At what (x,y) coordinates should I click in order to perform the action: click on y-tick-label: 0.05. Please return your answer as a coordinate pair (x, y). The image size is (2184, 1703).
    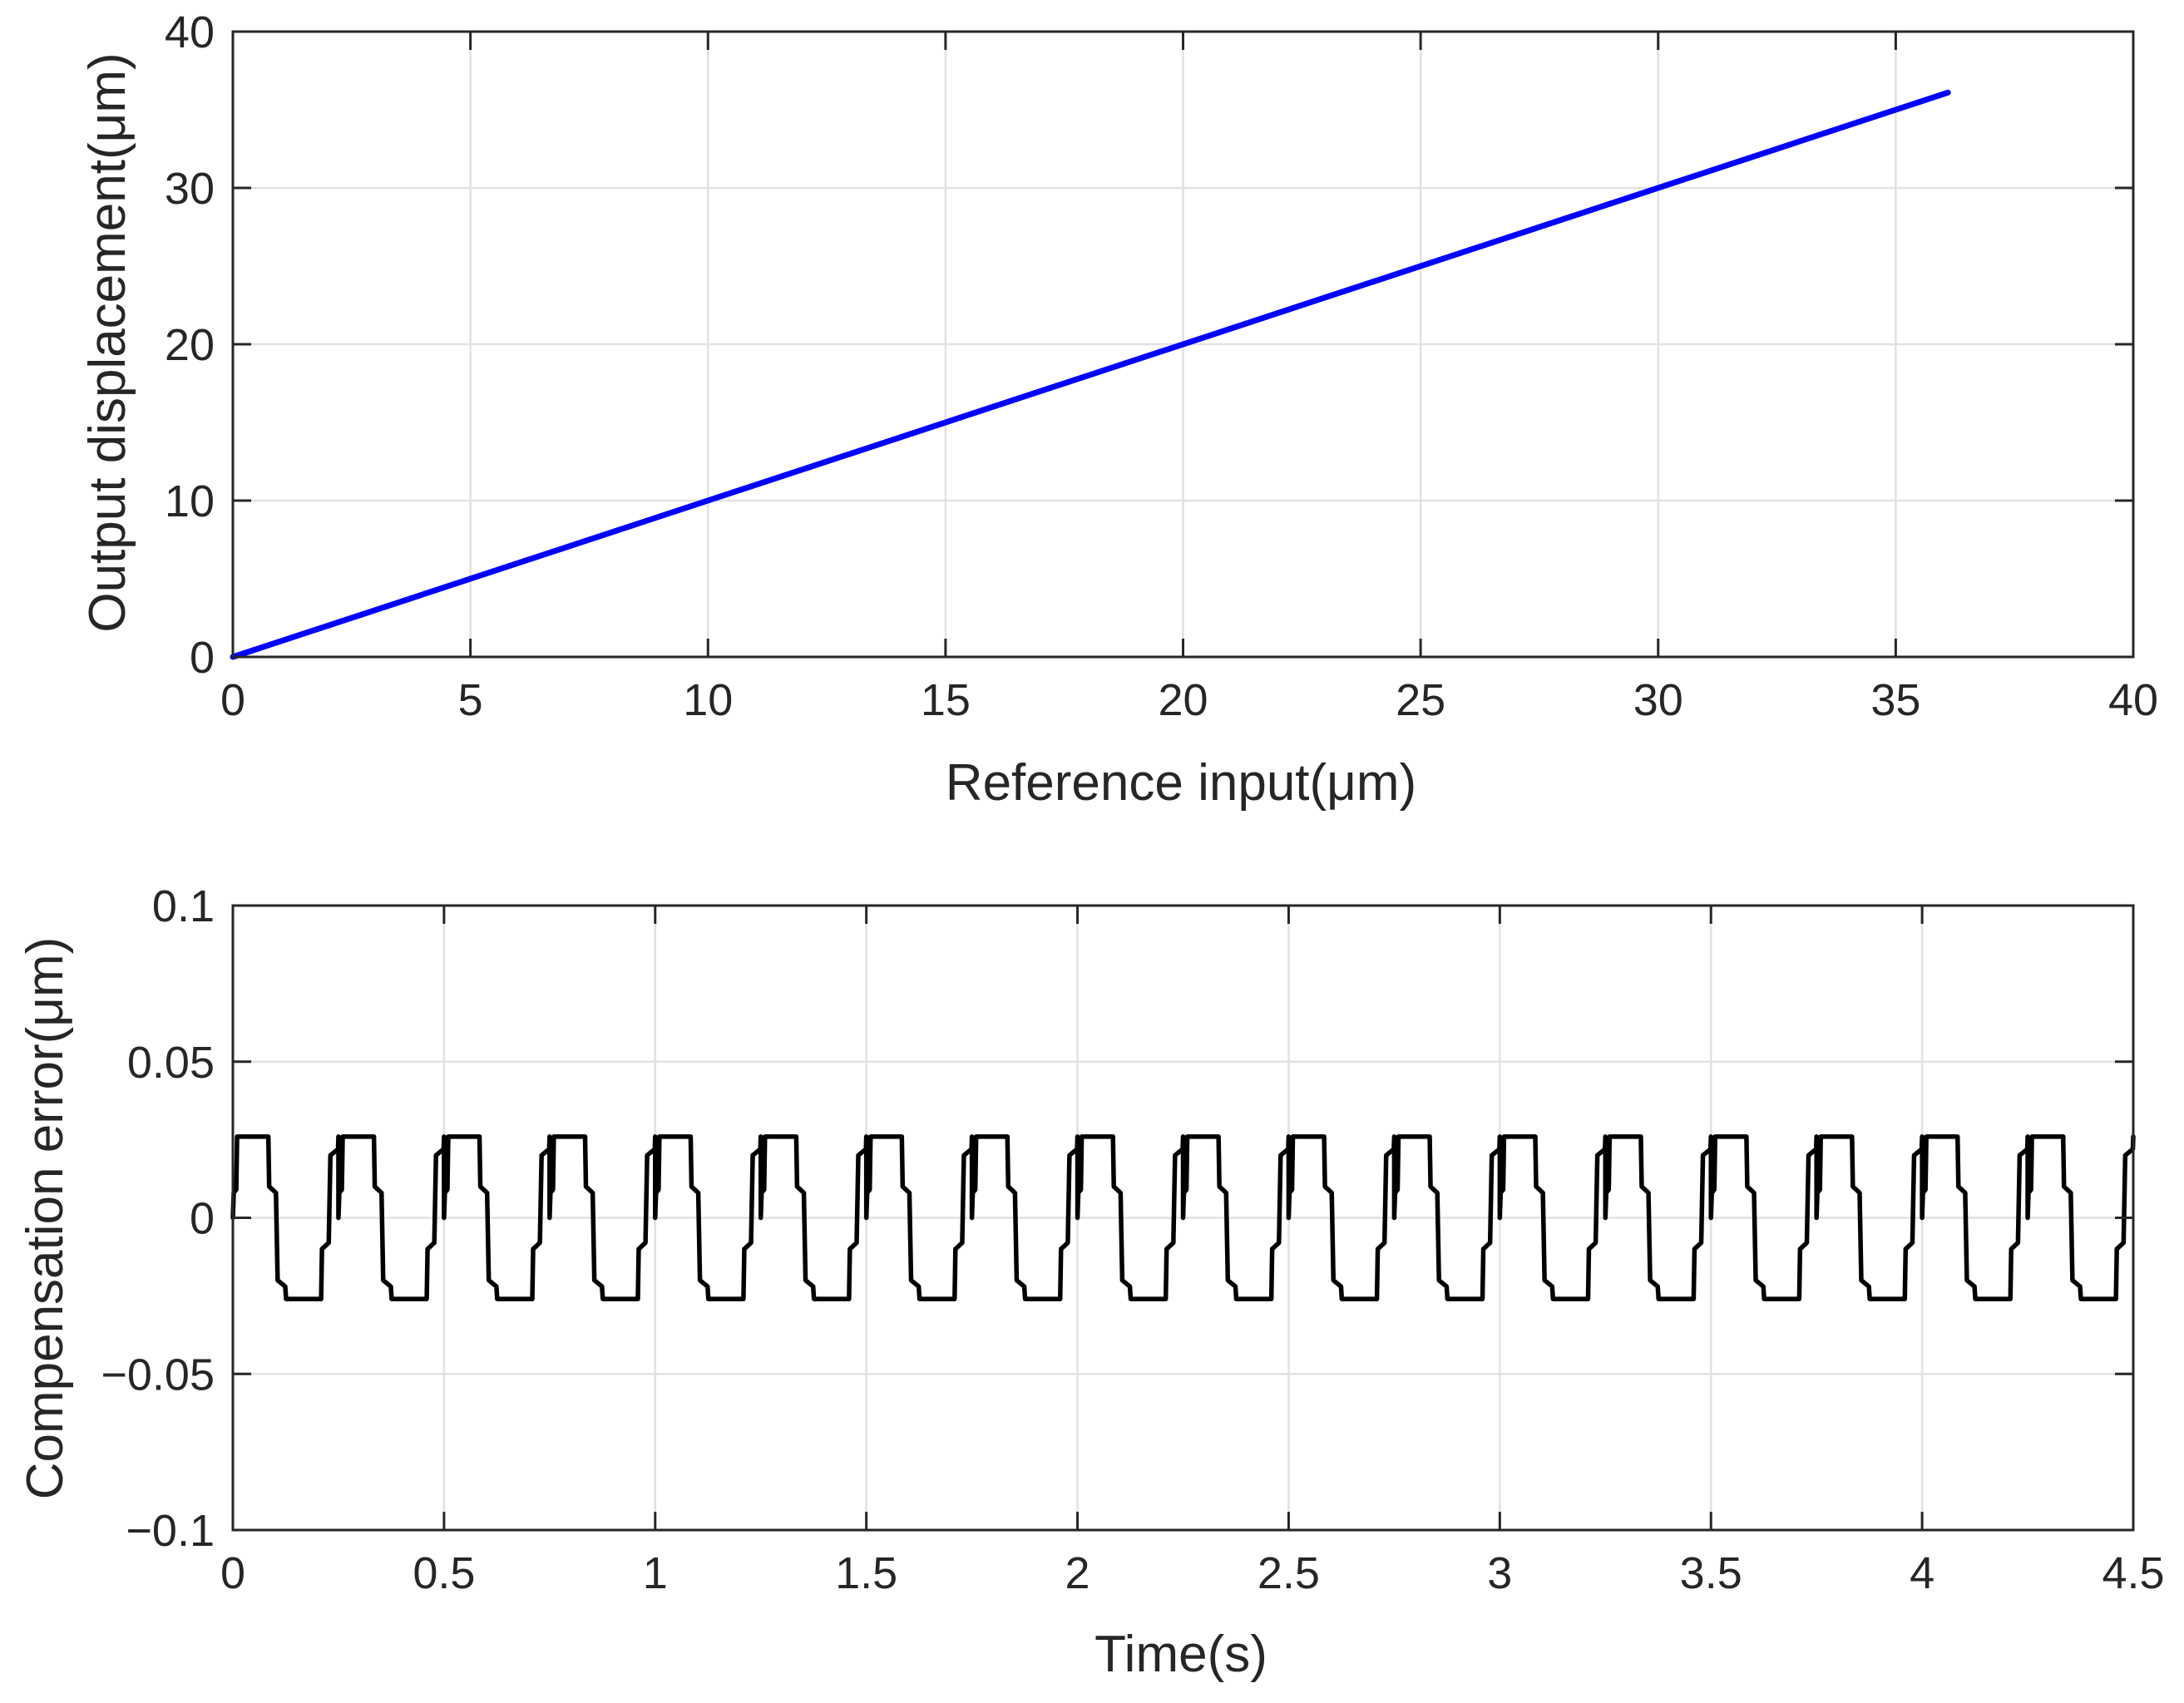
    Looking at the image, I should click on (171, 1063).